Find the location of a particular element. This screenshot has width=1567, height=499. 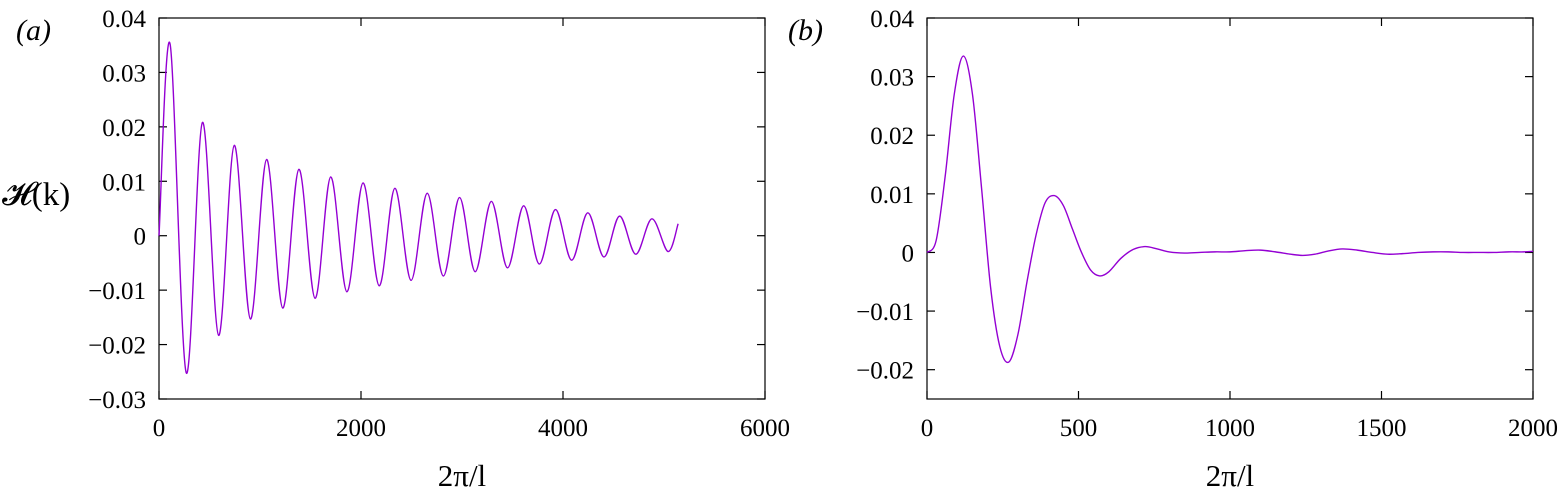

panel-a-y-tick-label: 0.04 is located at coordinates (124, 19).